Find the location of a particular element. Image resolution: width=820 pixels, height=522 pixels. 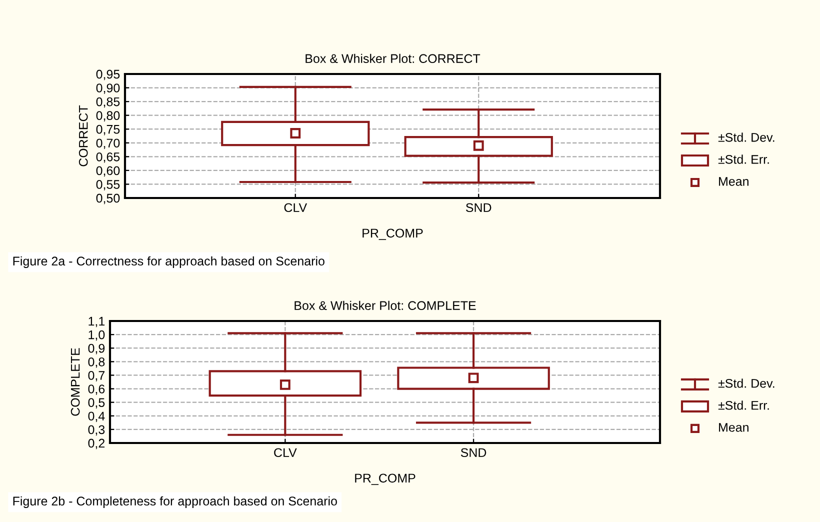

y-tick-label: 0,3 is located at coordinates (96, 430).